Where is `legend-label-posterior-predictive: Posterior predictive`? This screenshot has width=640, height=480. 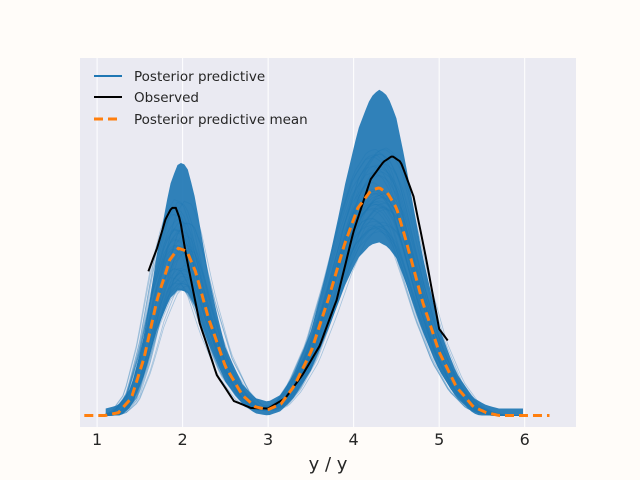
legend-label-posterior-predictive: Posterior predictive is located at coordinates (199, 77).